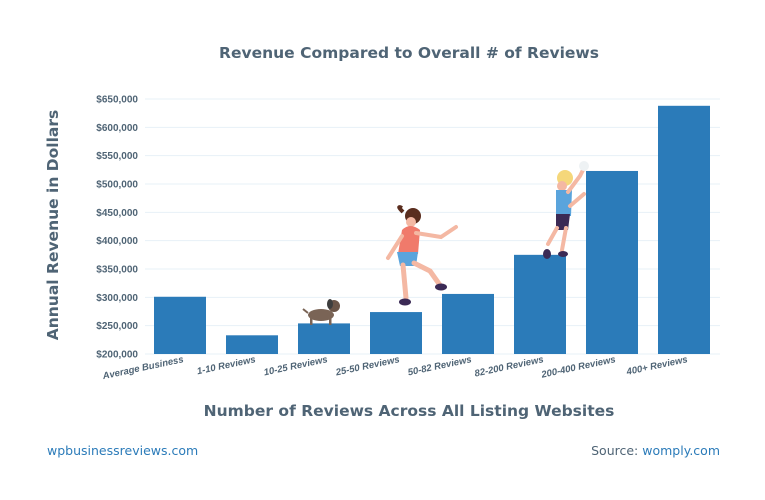 The image size is (765, 500). Describe the element at coordinates (367, 366) in the screenshot. I see `x-tick-label: 25-50 Reviews` at that location.